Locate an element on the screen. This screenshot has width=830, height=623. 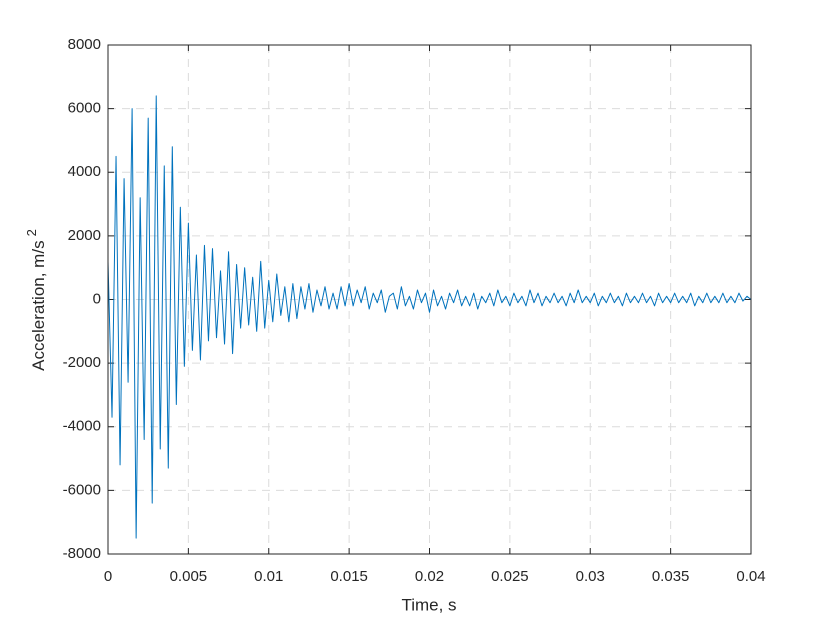
y-axis-label-superscript: 2 is located at coordinates (31, 232).